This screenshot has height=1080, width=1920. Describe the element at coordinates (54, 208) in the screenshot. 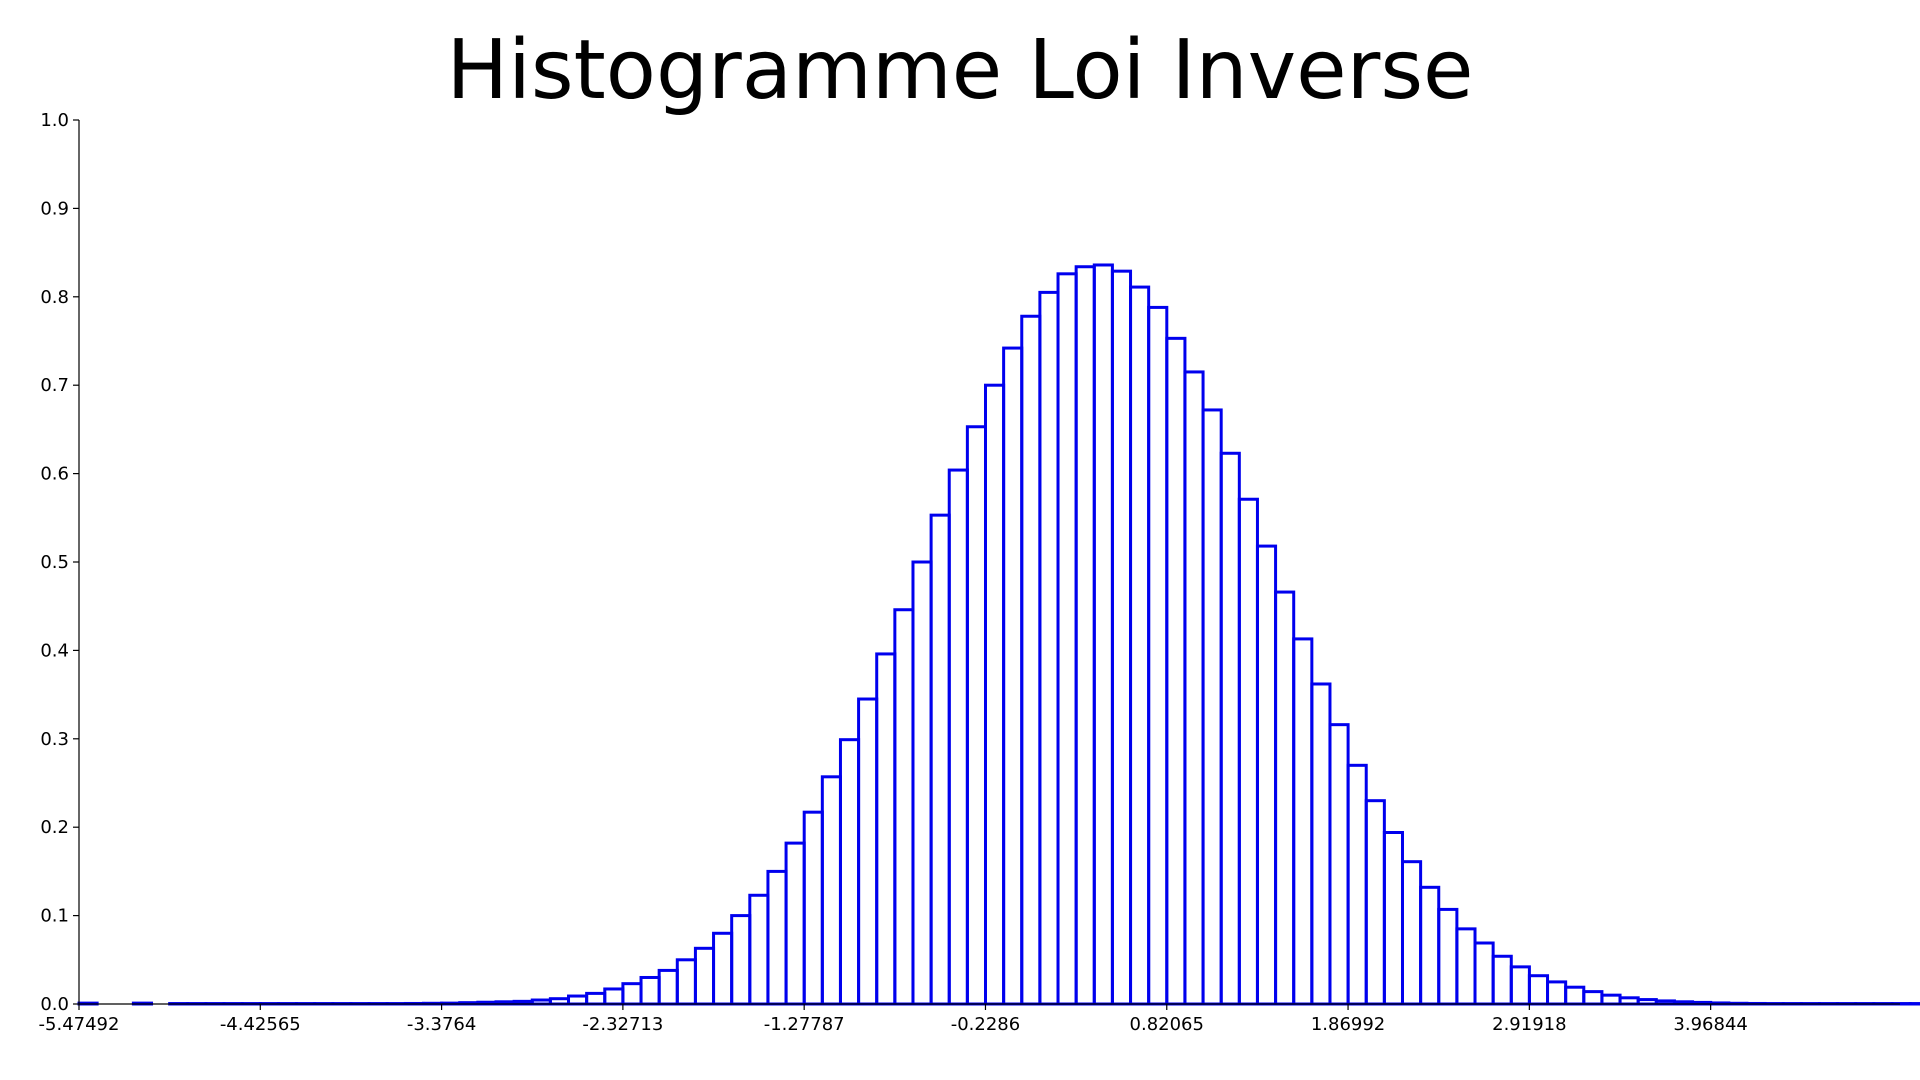

I see `y-tick-label: 0.9` at that location.